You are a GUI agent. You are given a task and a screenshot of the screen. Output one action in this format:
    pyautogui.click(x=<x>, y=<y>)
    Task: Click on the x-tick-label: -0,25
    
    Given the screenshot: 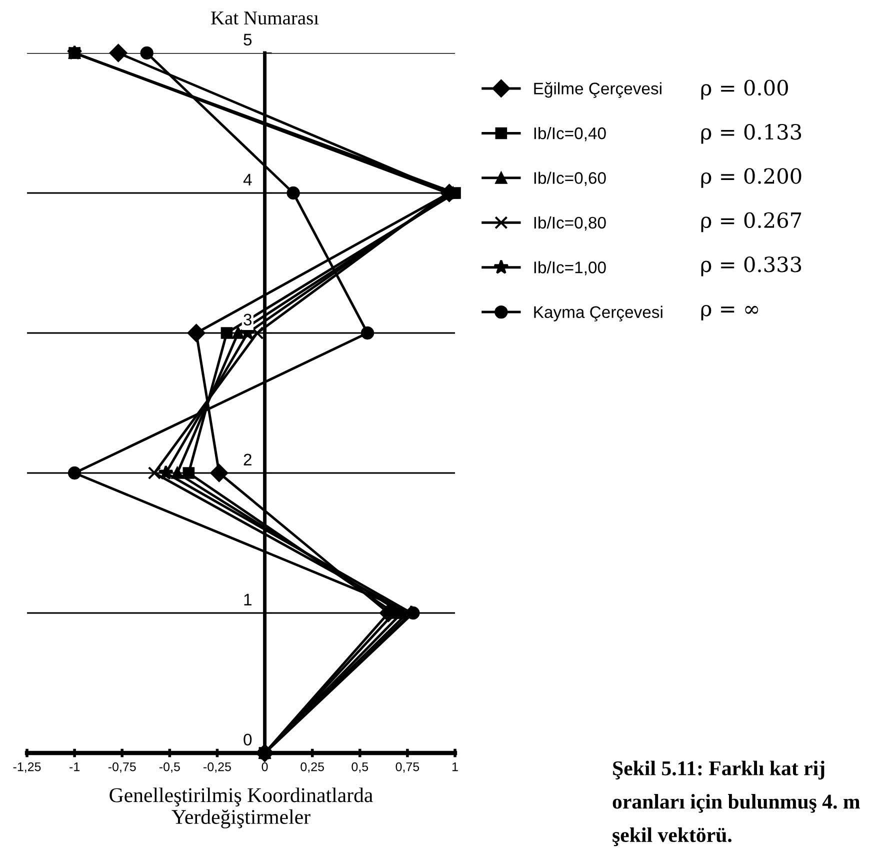 What is the action you would take?
    pyautogui.click(x=217, y=767)
    